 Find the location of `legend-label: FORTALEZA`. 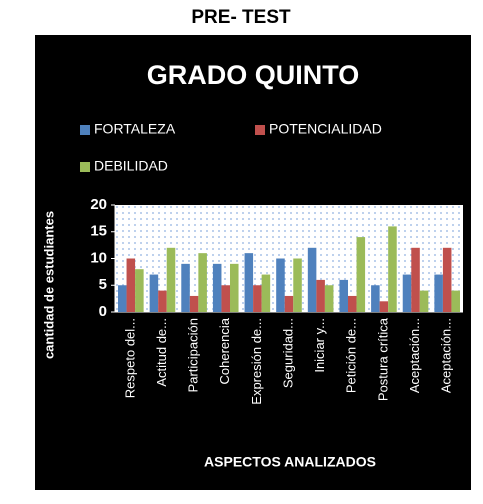

legend-label: FORTALEZA is located at coordinates (135, 129).